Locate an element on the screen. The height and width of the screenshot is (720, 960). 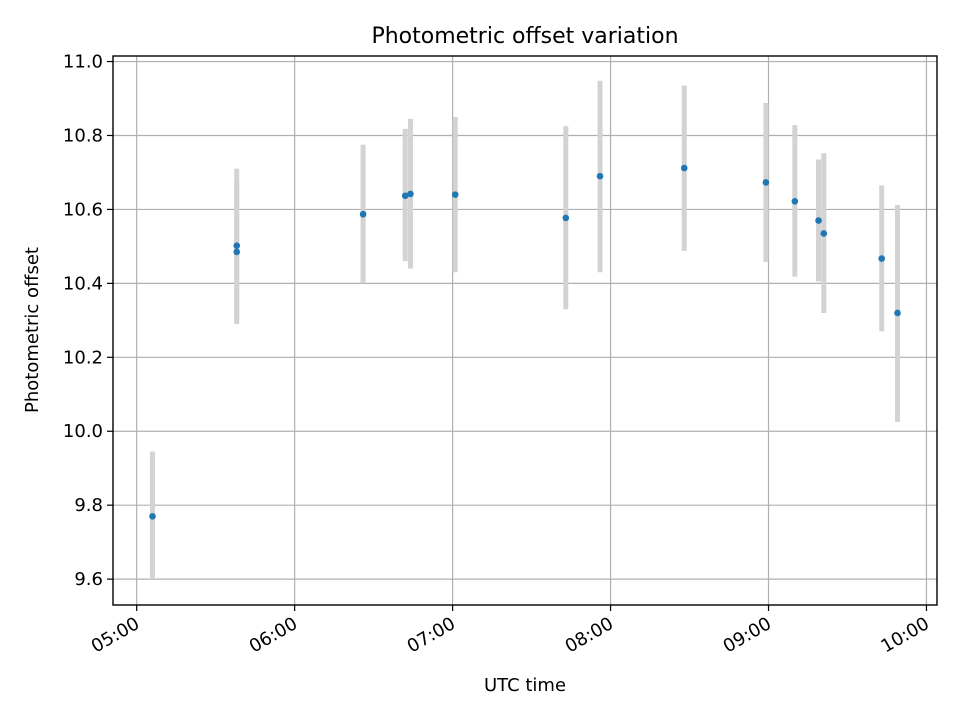
y-tick-label: 10.6 is located at coordinates (83, 209).